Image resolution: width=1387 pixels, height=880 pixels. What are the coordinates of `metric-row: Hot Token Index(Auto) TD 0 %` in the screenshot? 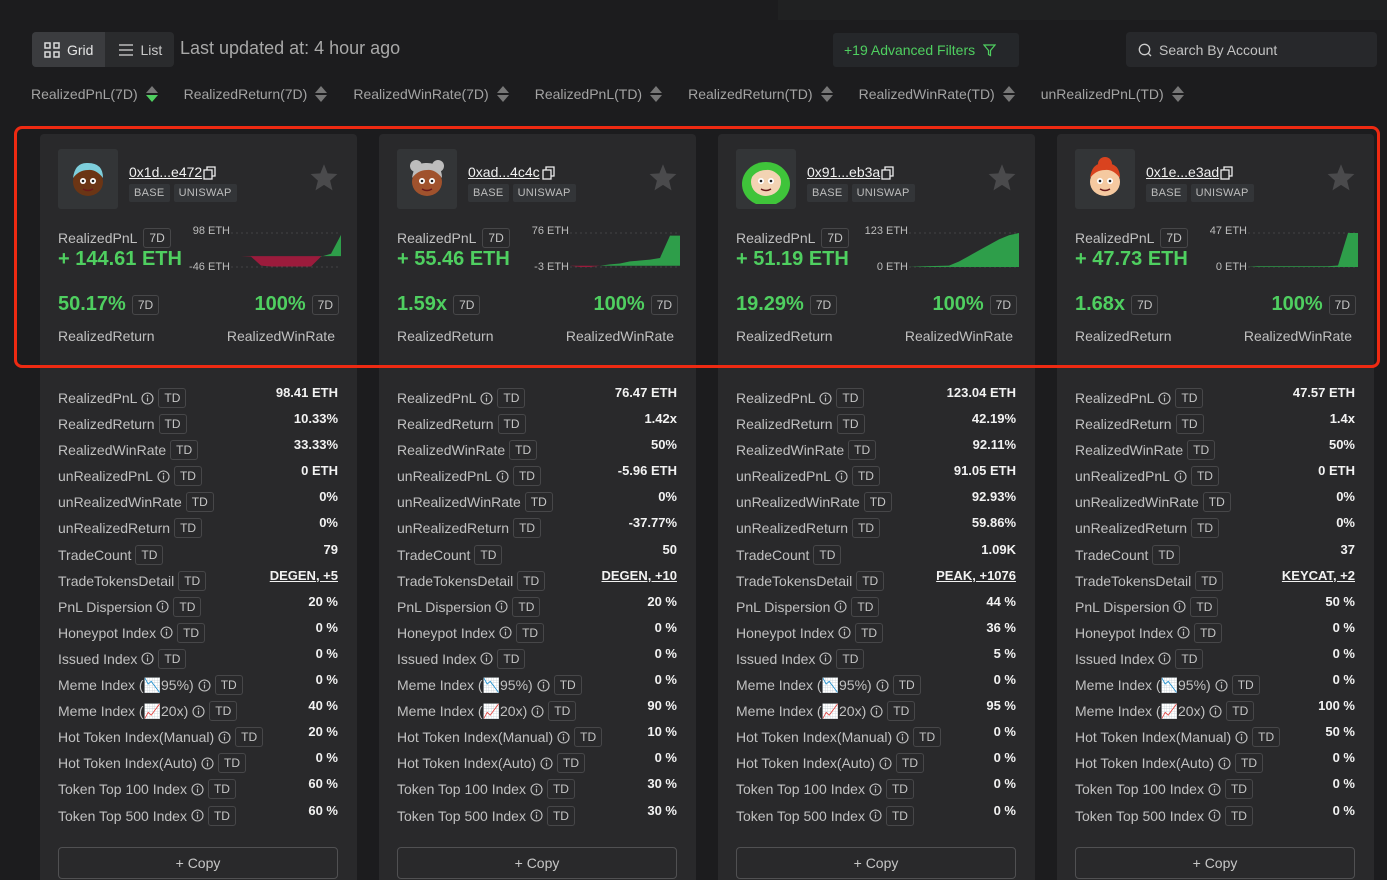 It's located at (537, 764).